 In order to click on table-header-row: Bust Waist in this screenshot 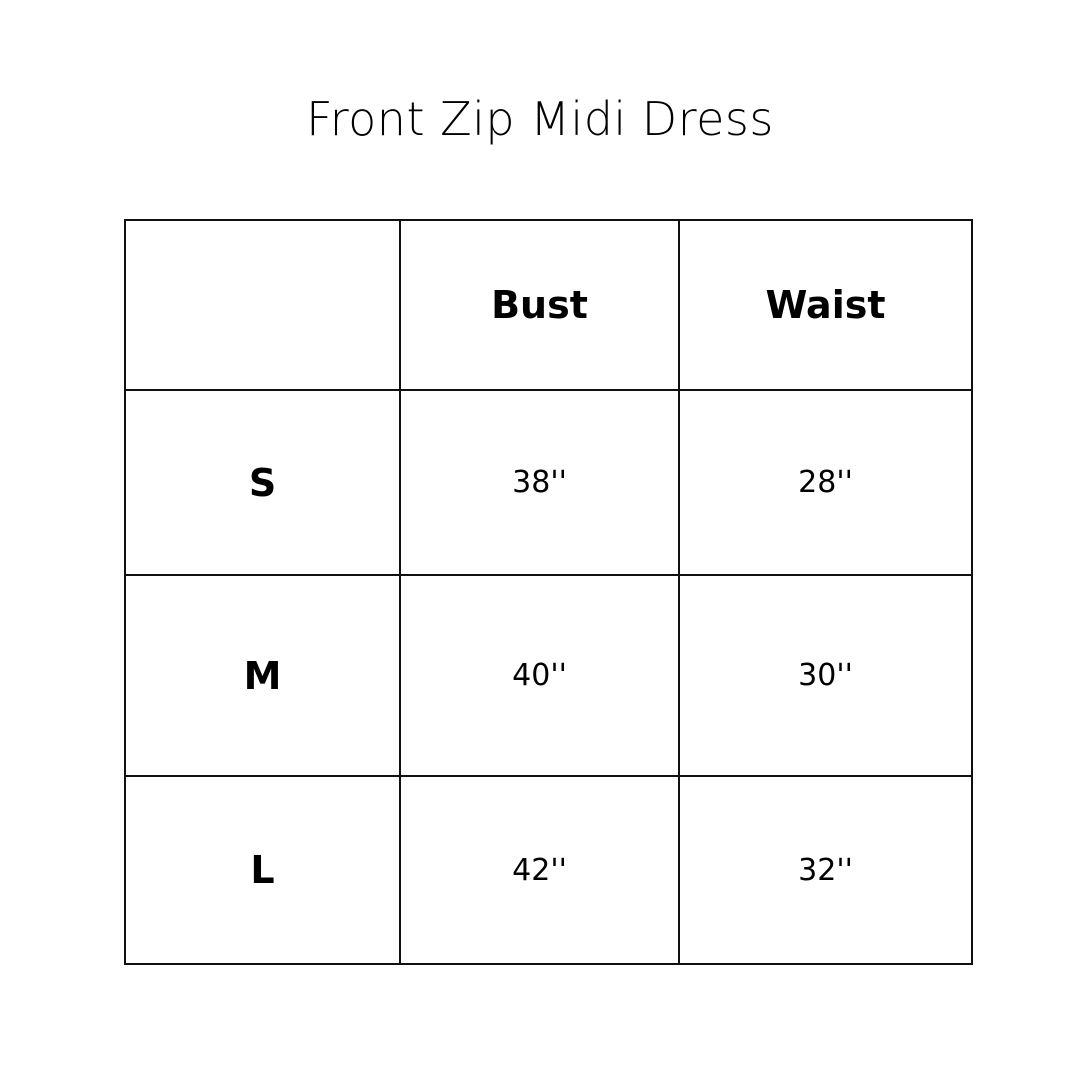, I will do `click(548, 305)`.